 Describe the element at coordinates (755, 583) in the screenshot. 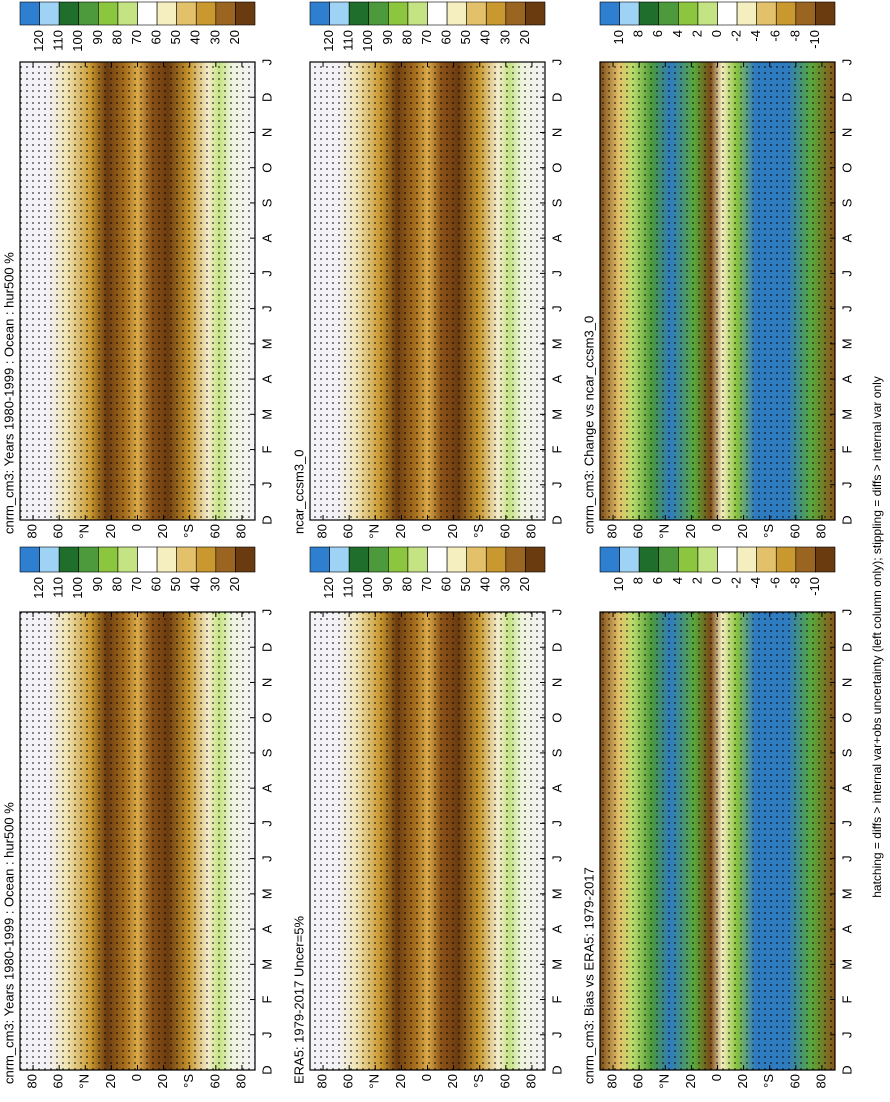

I see `colorbar-tick-label: -4` at that location.